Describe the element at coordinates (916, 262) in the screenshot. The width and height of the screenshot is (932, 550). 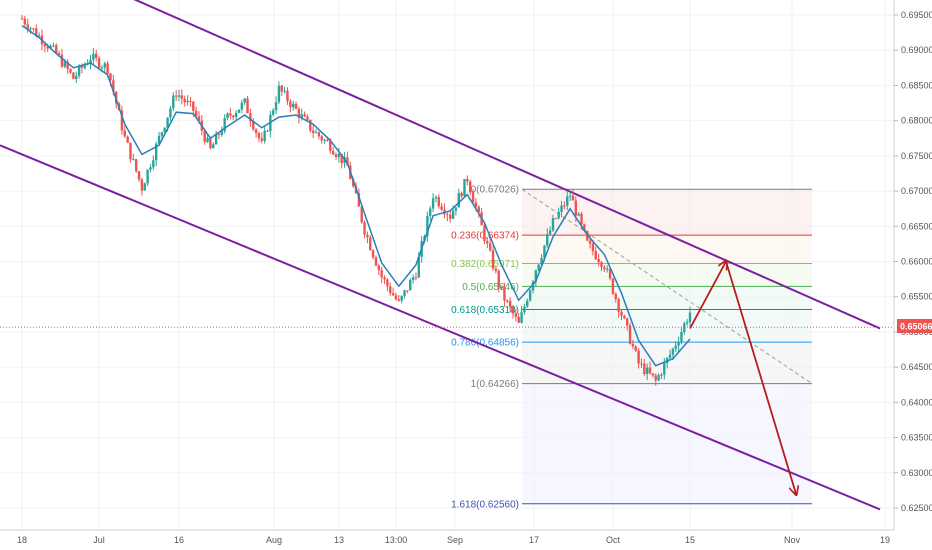
I see `y-tick-label: 0.66000` at that location.